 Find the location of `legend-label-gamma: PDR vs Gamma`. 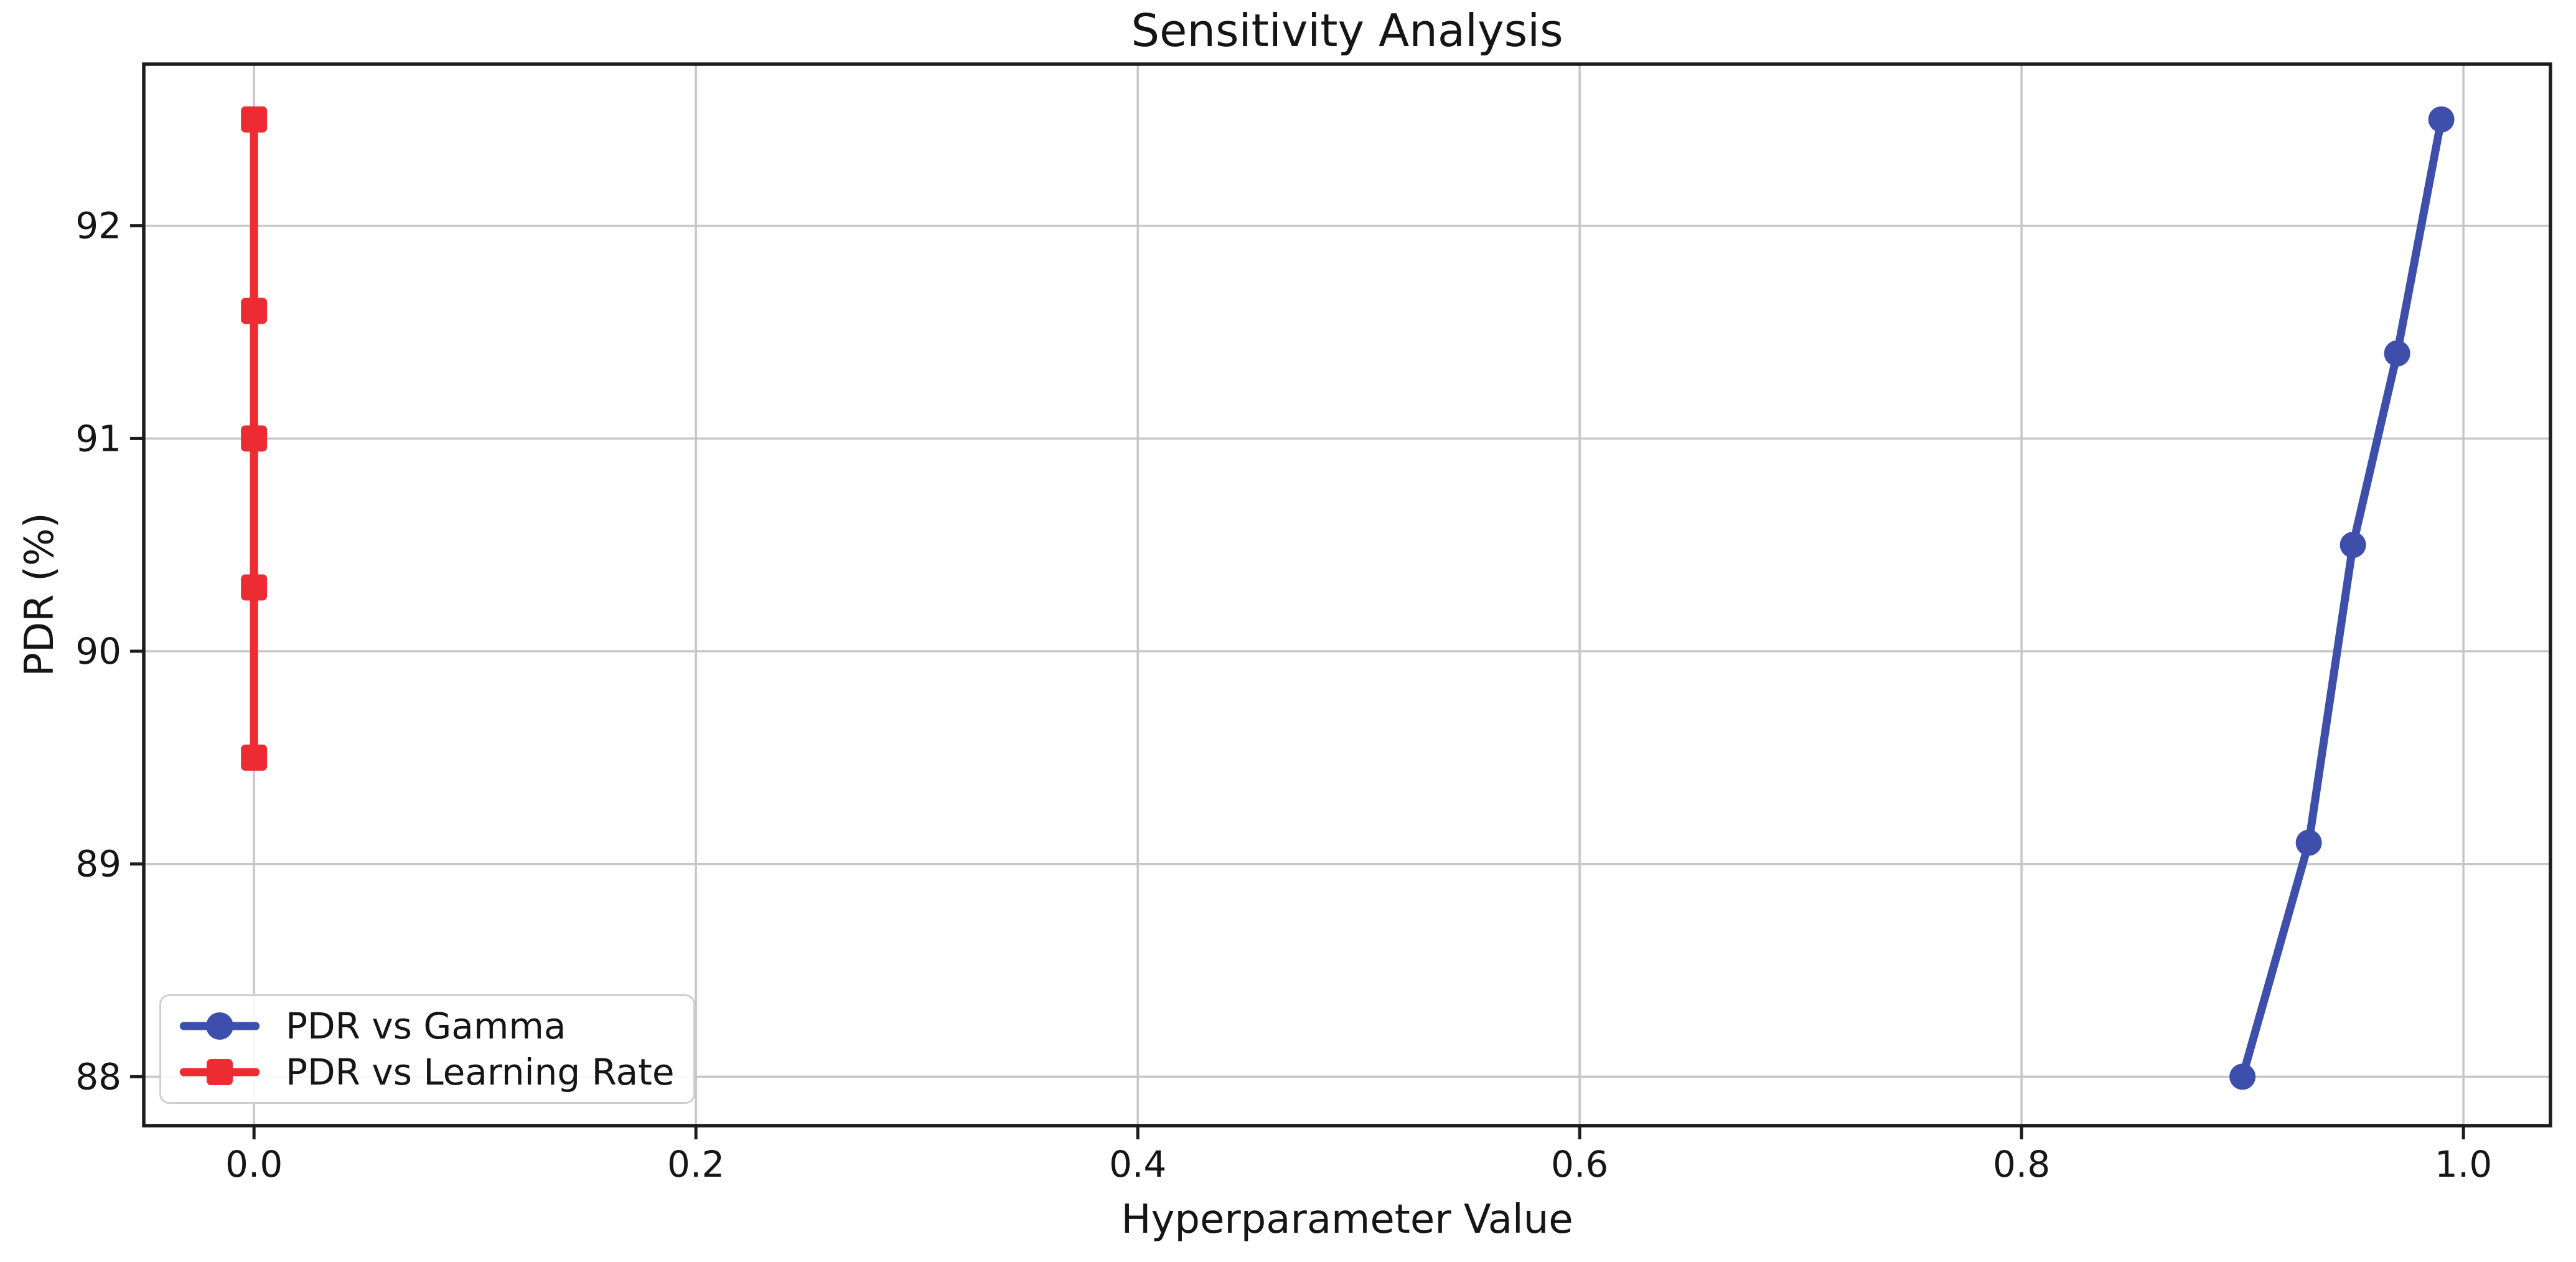

legend-label-gamma: PDR vs Gamma is located at coordinates (426, 1026).